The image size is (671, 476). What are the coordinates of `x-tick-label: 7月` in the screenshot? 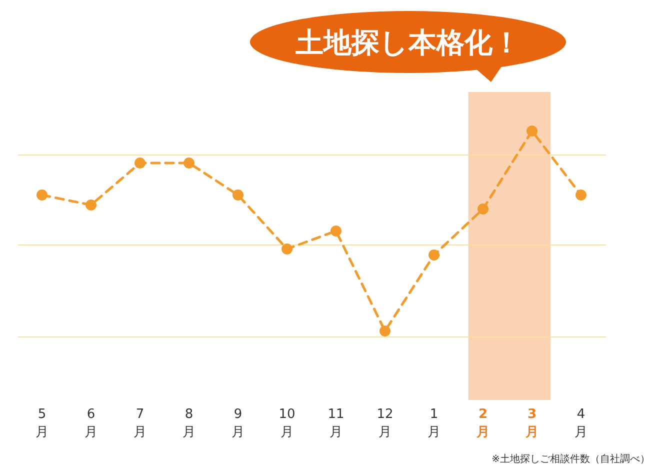 It's located at (140, 423).